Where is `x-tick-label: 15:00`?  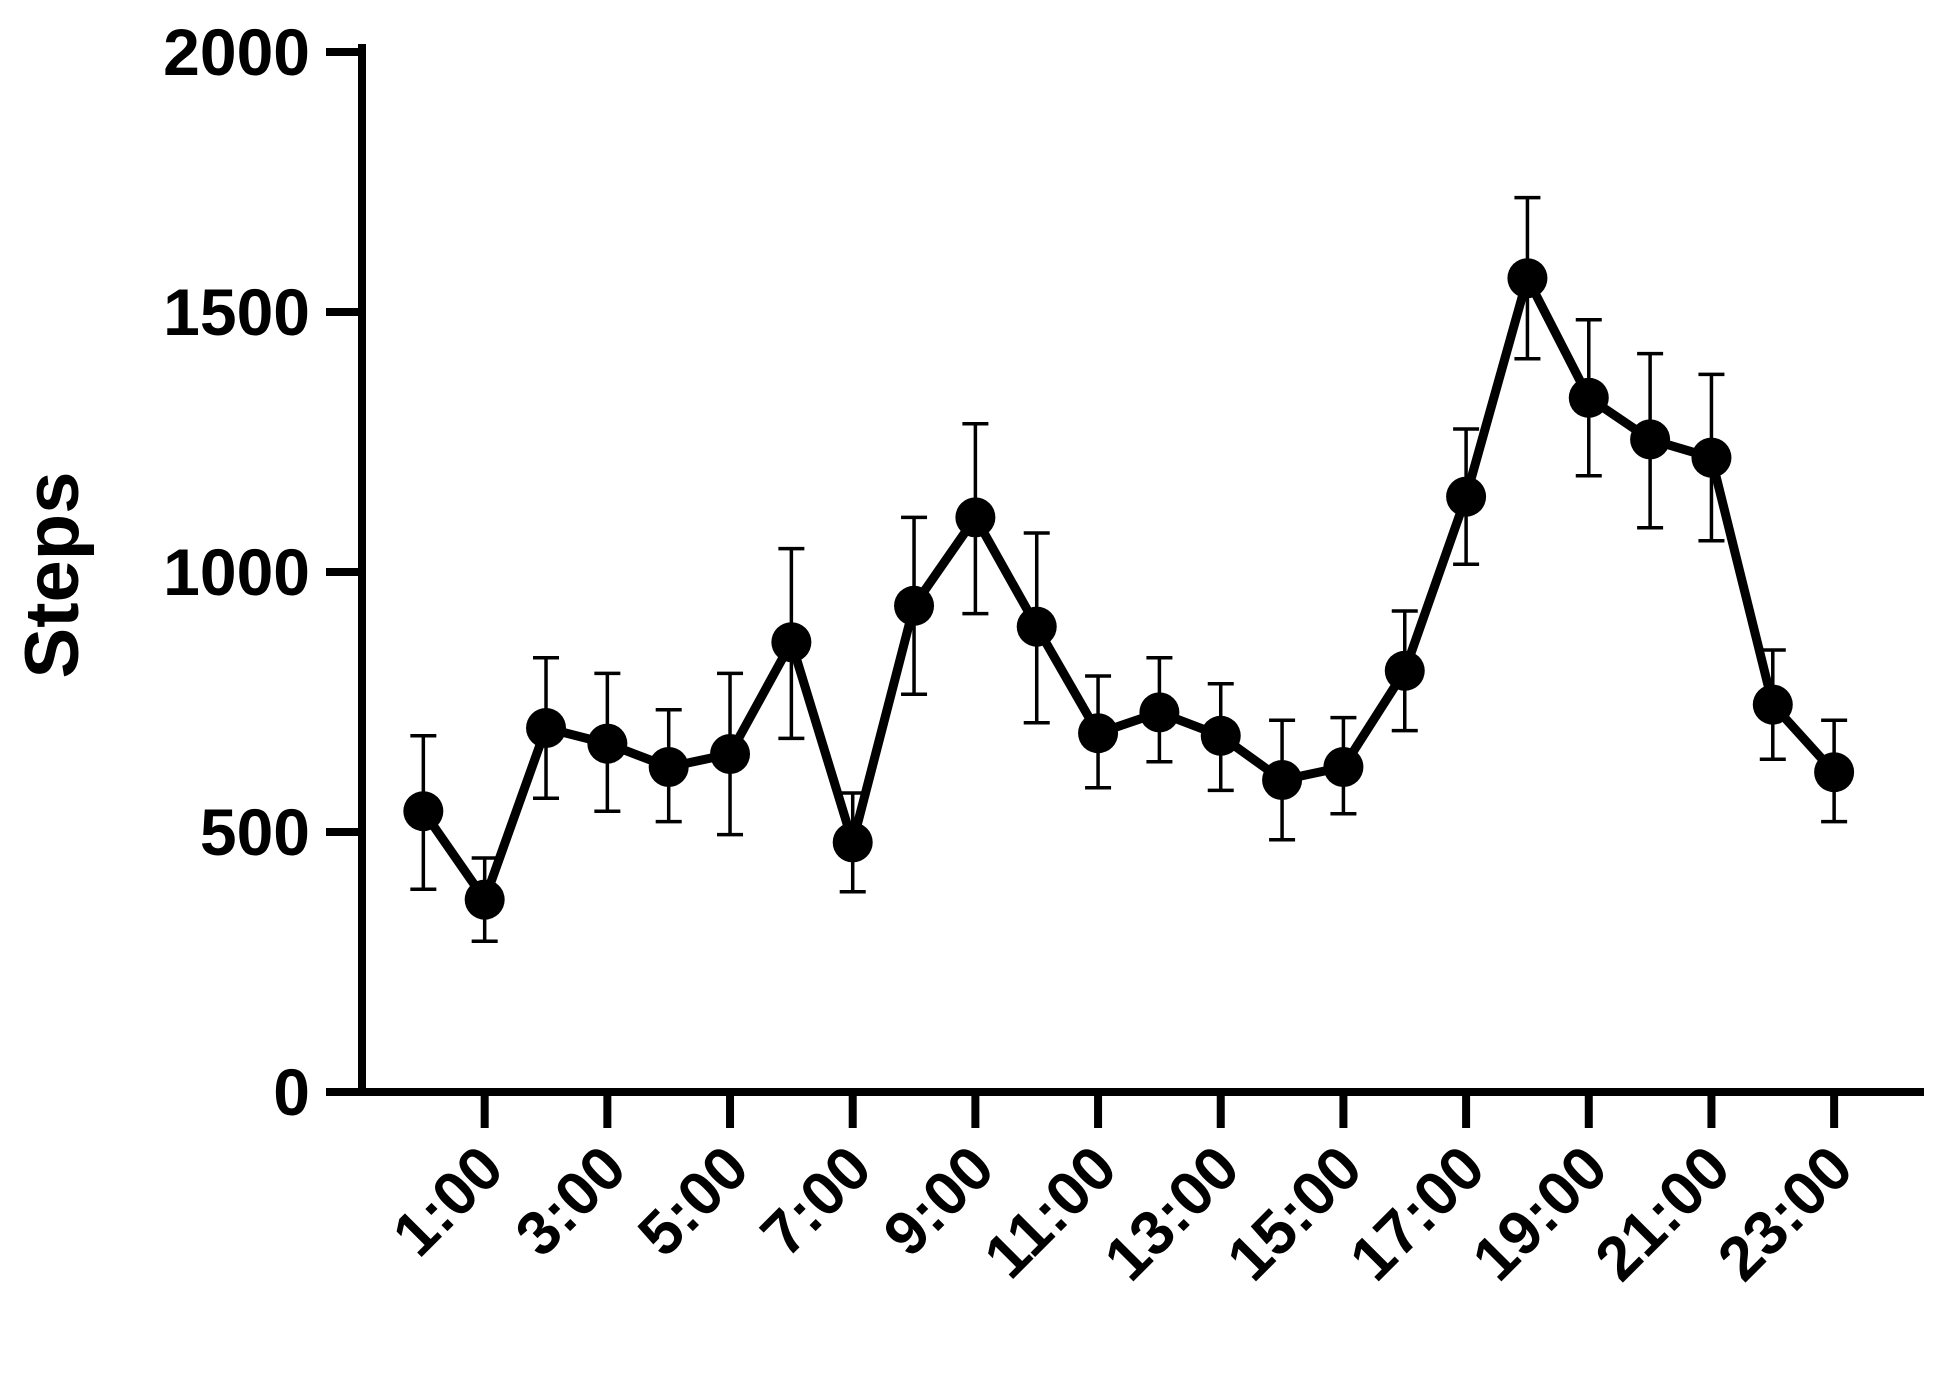 x-tick-label: 15:00 is located at coordinates (1294, 1213).